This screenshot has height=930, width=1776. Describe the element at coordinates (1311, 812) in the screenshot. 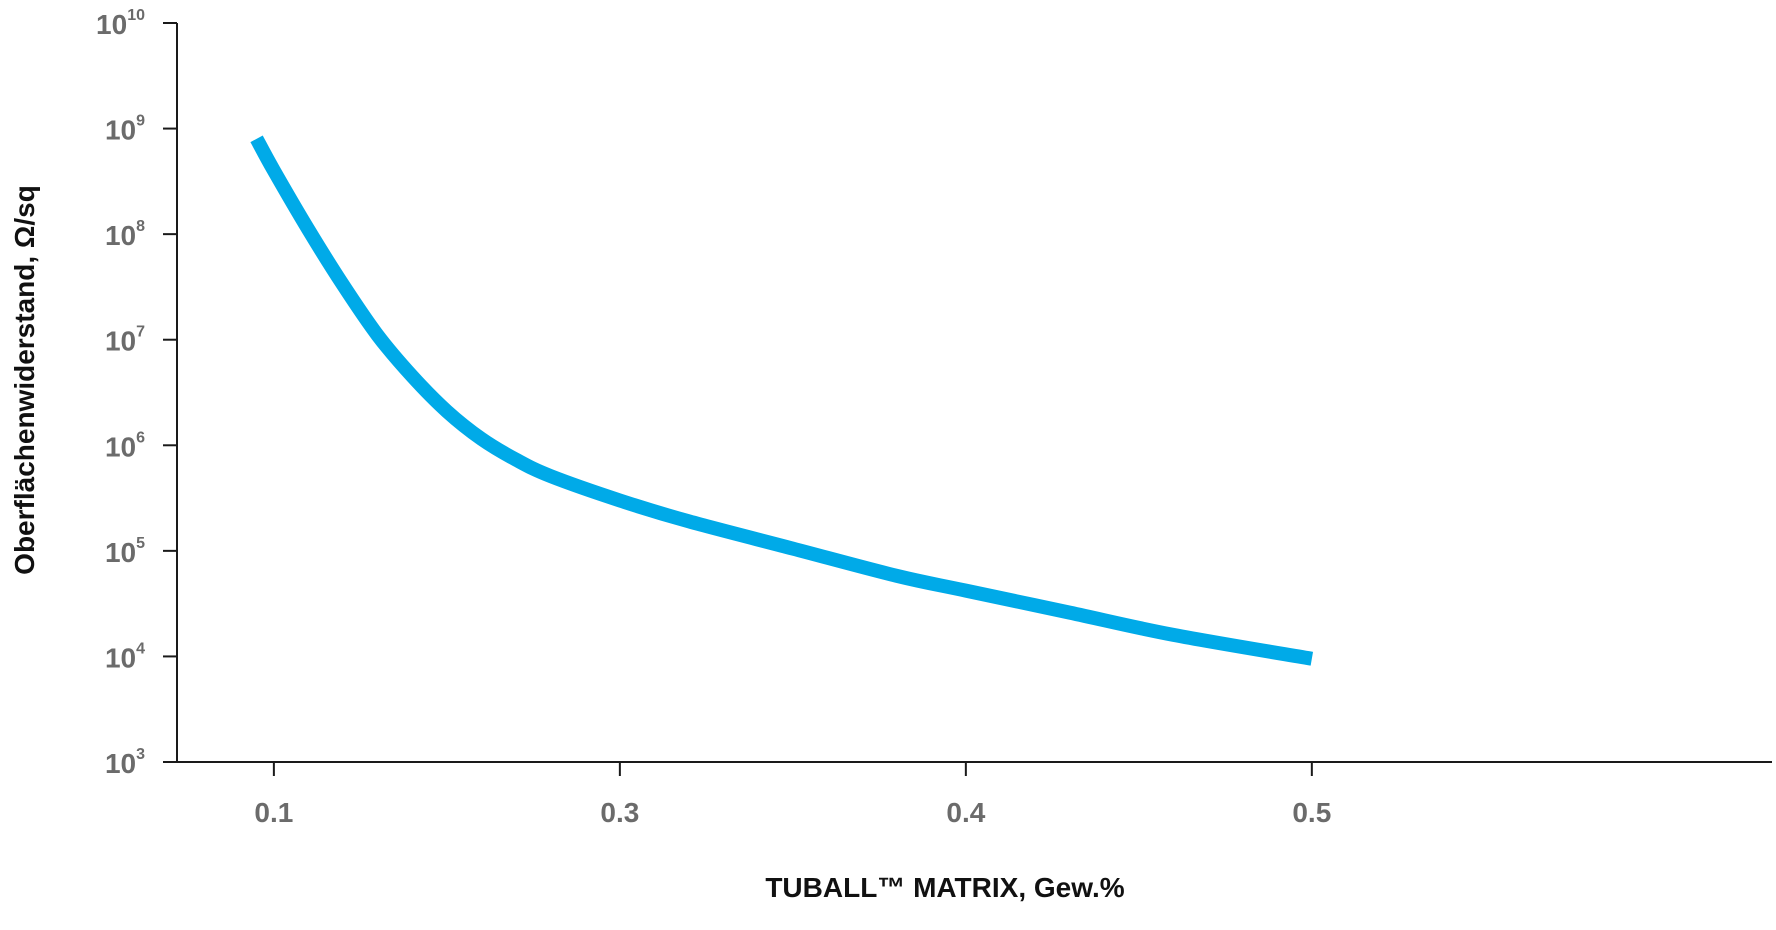

I see `x-tick-label: 0.5` at that location.